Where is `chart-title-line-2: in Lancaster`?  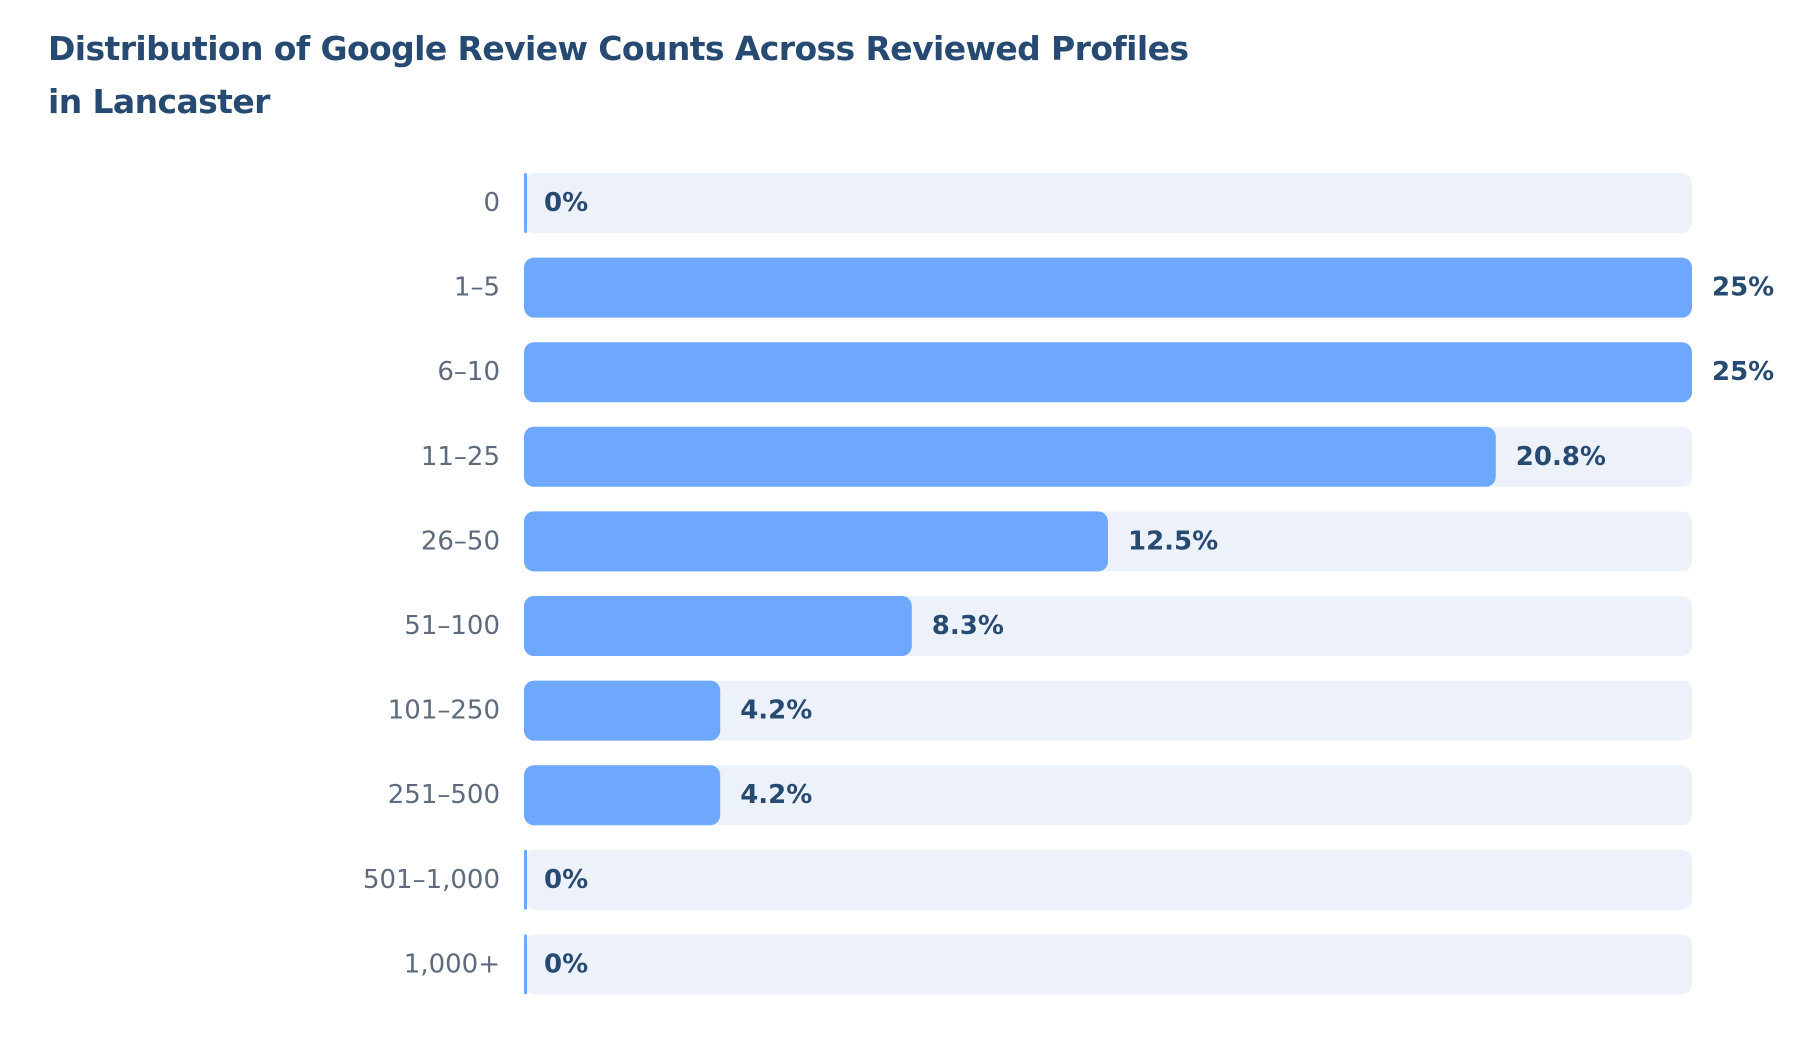
chart-title-line-2: in Lancaster is located at coordinates (159, 101).